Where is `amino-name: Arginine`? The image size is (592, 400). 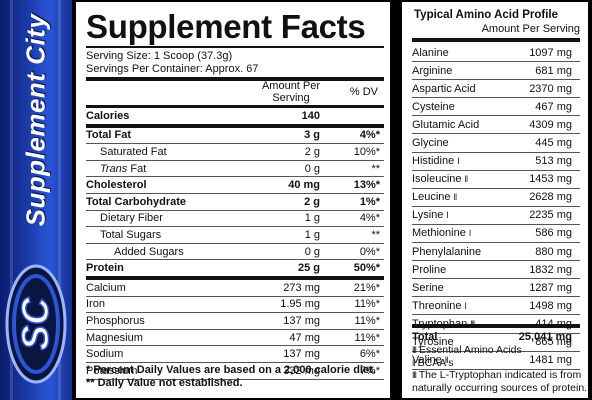 amino-name: Arginine is located at coordinates (461, 71).